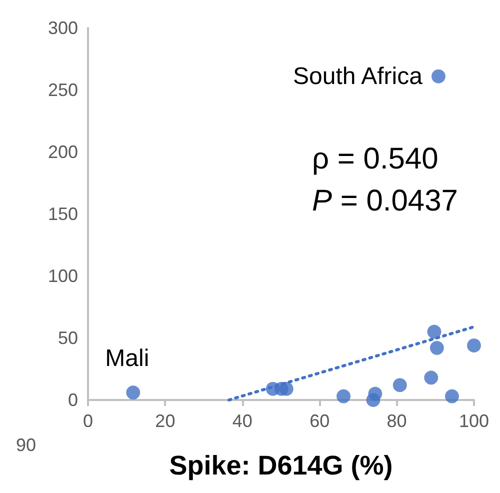 Image resolution: width=500 pixels, height=493 pixels. Describe the element at coordinates (358, 76) in the screenshot. I see `annotation: South Africa` at that location.